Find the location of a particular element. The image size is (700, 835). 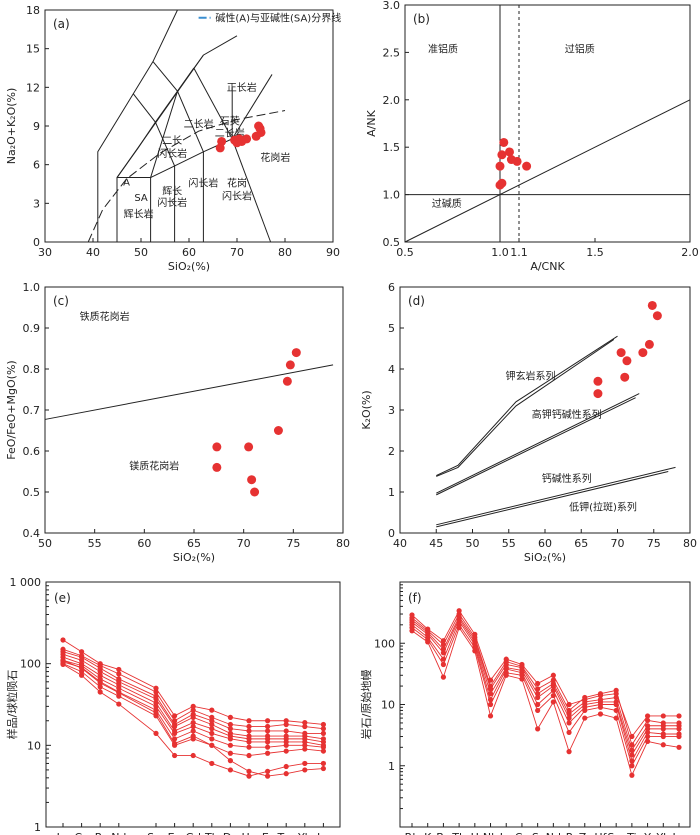

x-tick-label: Lu is located at coordinates (679, 833).